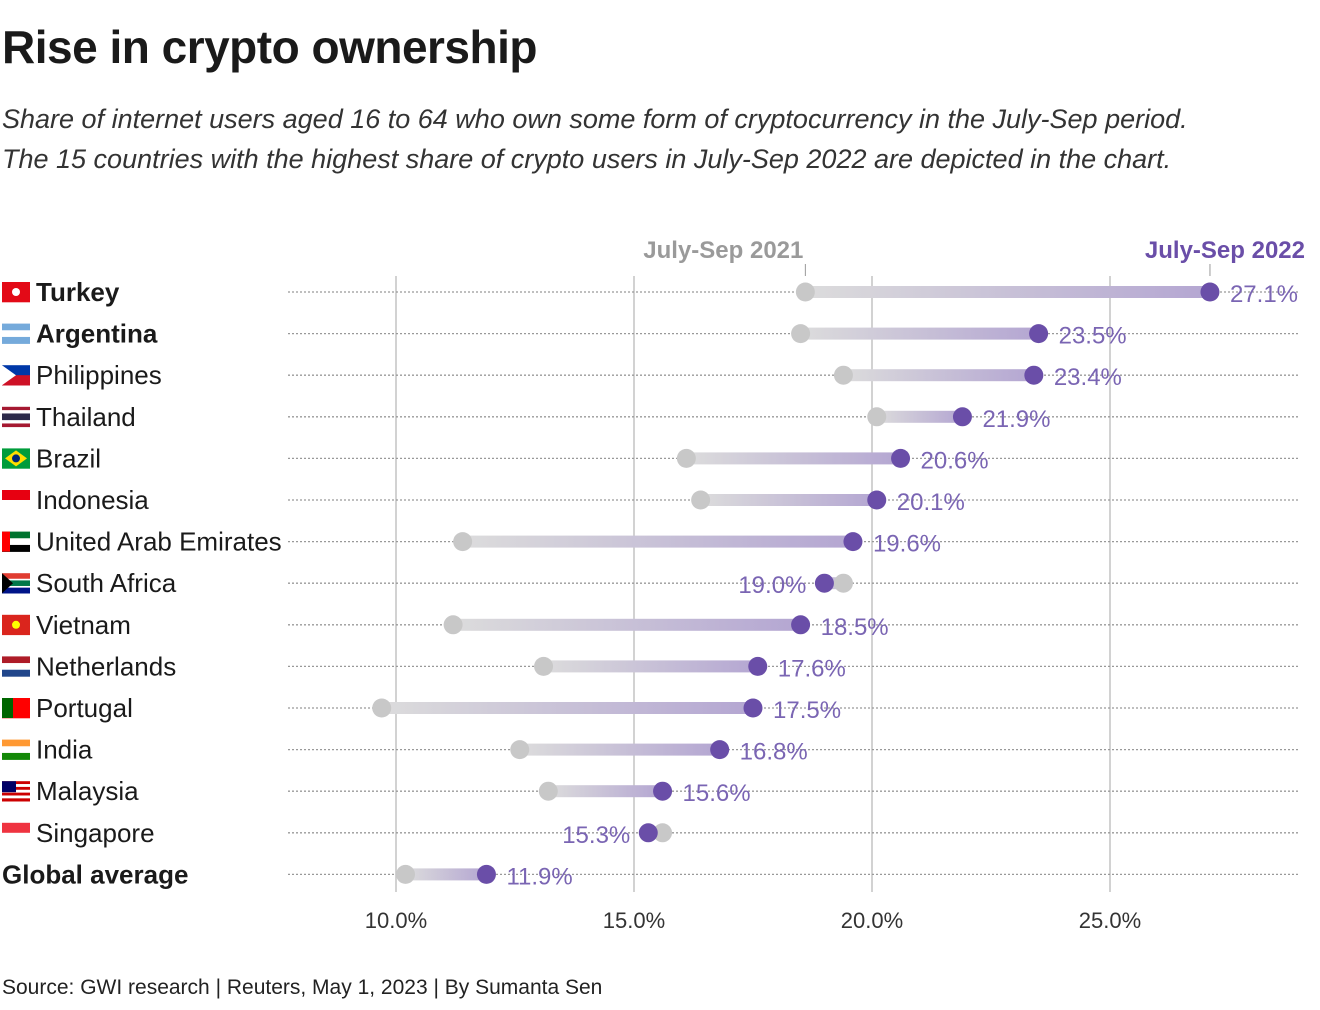  Describe the element at coordinates (955, 460) in the screenshot. I see `value-label-2022: 20.6%` at that location.